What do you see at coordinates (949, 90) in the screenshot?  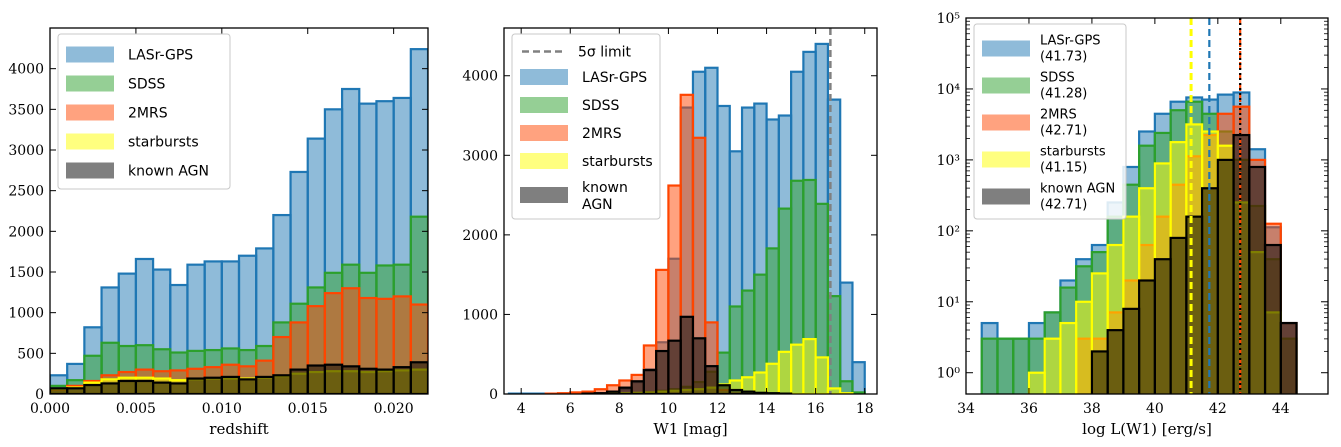 I see `y-tick-label: 10⁴` at bounding box center [949, 90].